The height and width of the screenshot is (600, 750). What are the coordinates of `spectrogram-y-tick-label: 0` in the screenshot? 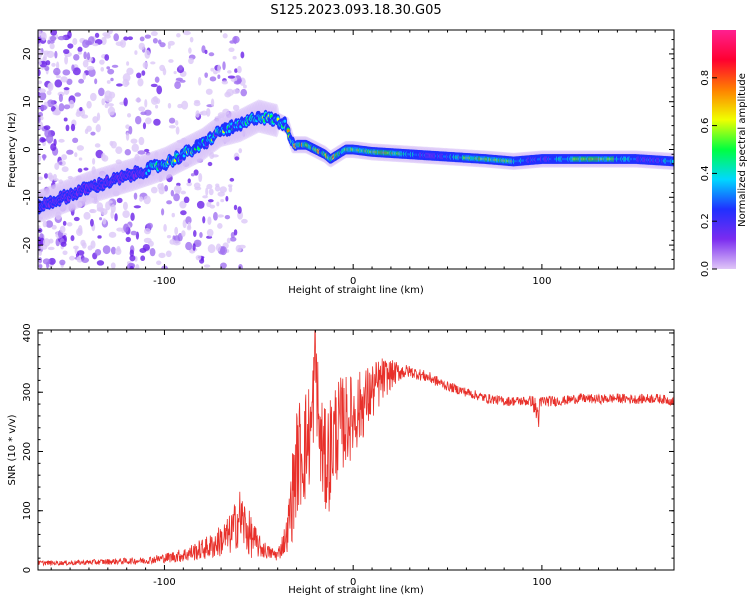 It's located at (27, 149).